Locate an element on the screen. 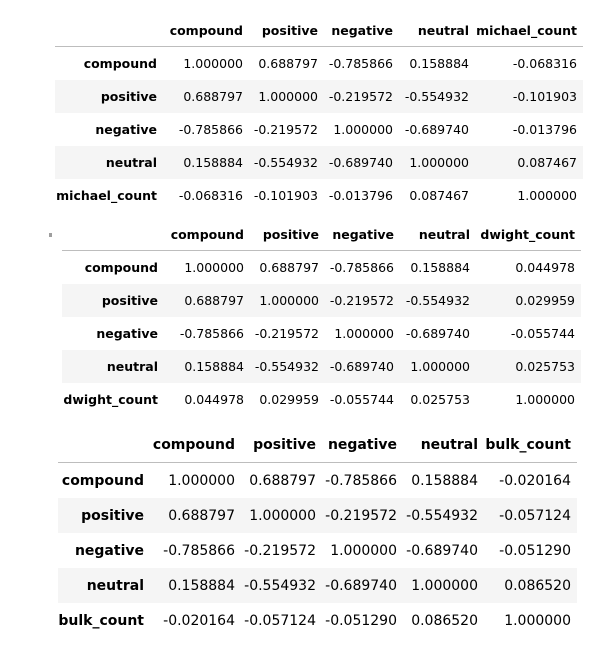 The width and height of the screenshot is (614, 657). column-header: michael_count is located at coordinates (526, 30).